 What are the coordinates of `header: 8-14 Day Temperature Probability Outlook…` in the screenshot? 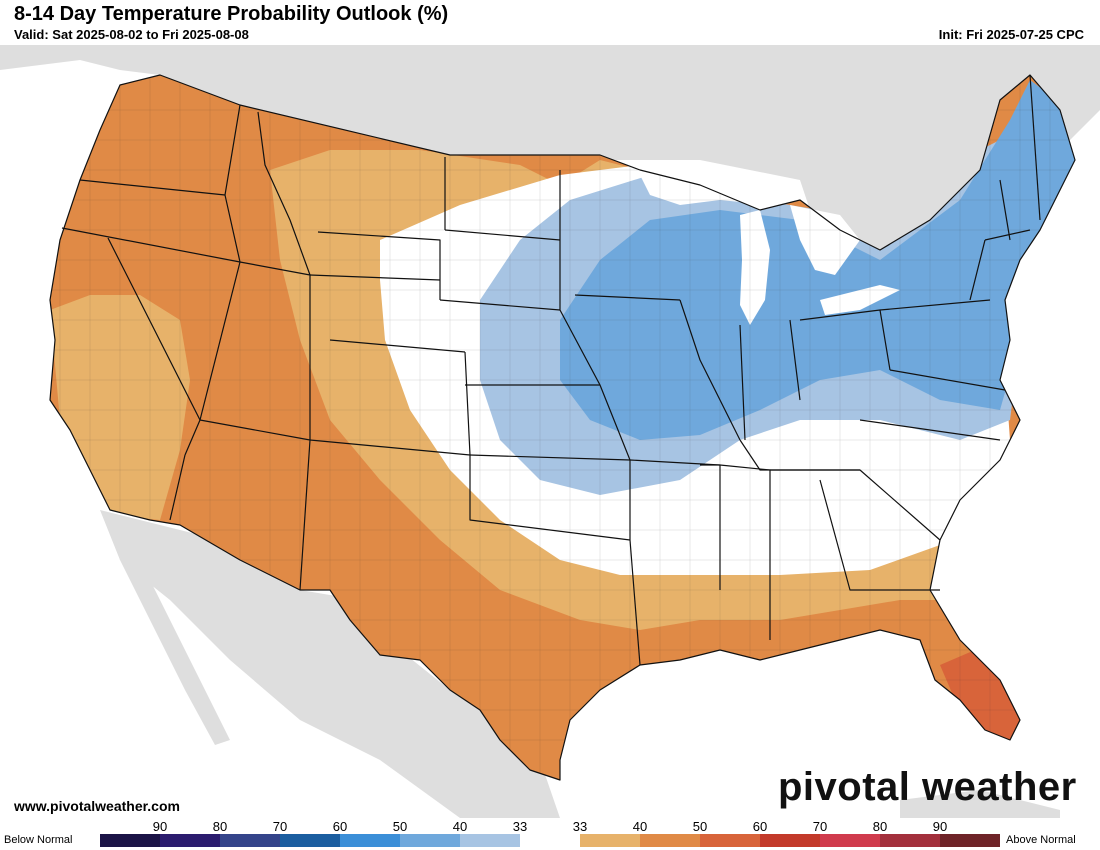 It's located at (550, 23).